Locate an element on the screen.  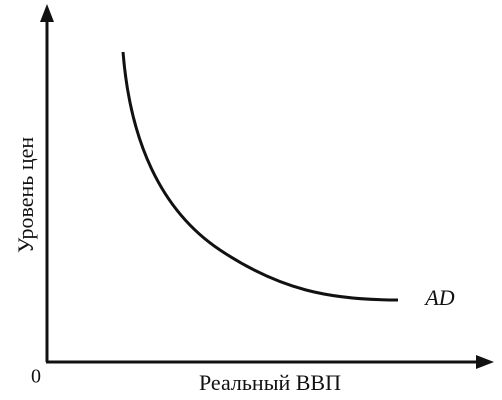
curve-label: AD is located at coordinates (438, 297).